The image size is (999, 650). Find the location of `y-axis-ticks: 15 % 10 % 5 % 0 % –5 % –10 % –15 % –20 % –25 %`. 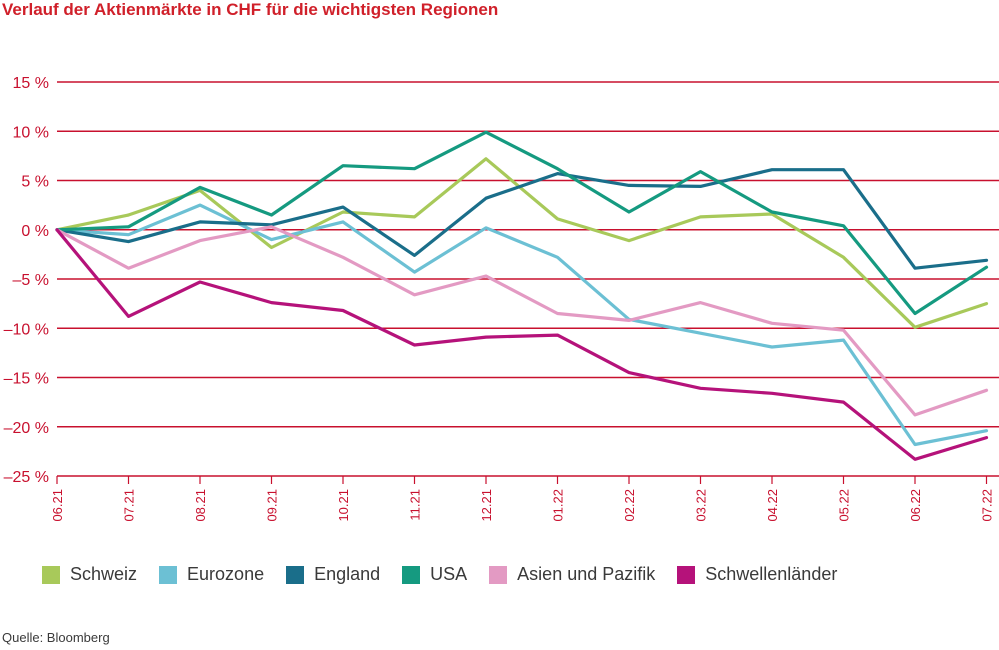

y-axis-ticks: 15 % 10 % 5 % 0 % –5 % –10 % –15 % –20 % –25 % is located at coordinates (26, 280).